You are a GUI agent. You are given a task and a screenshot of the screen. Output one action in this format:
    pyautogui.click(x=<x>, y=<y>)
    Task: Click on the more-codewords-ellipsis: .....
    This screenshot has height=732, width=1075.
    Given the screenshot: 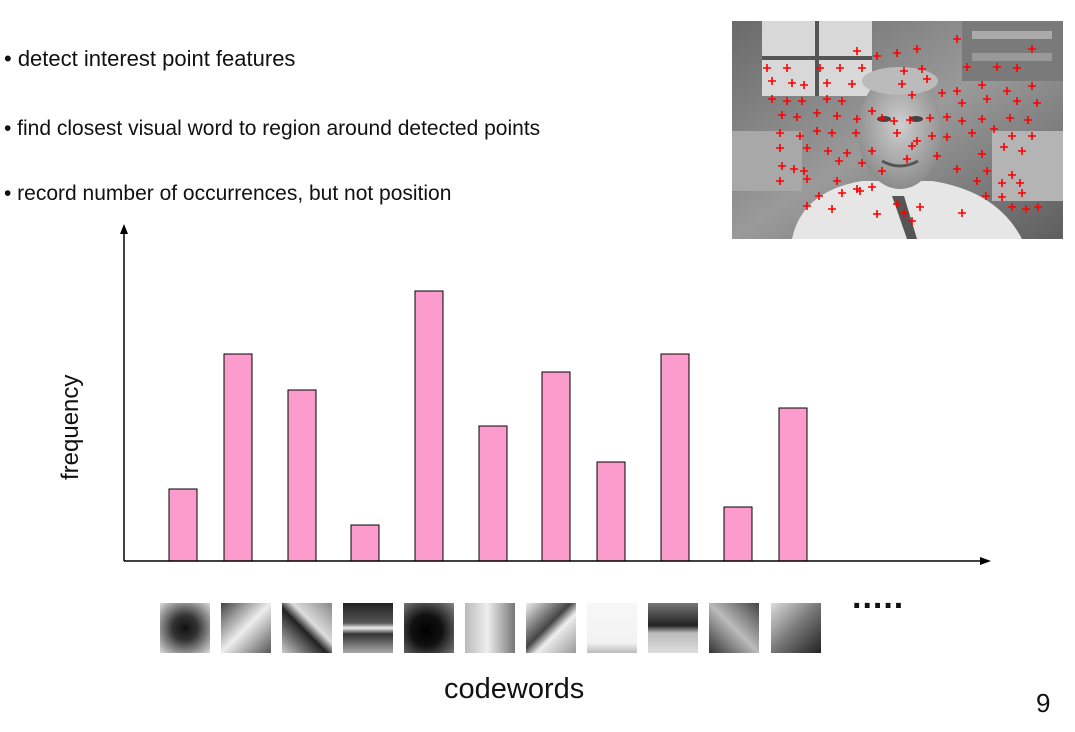 What is the action you would take?
    pyautogui.click(x=878, y=597)
    